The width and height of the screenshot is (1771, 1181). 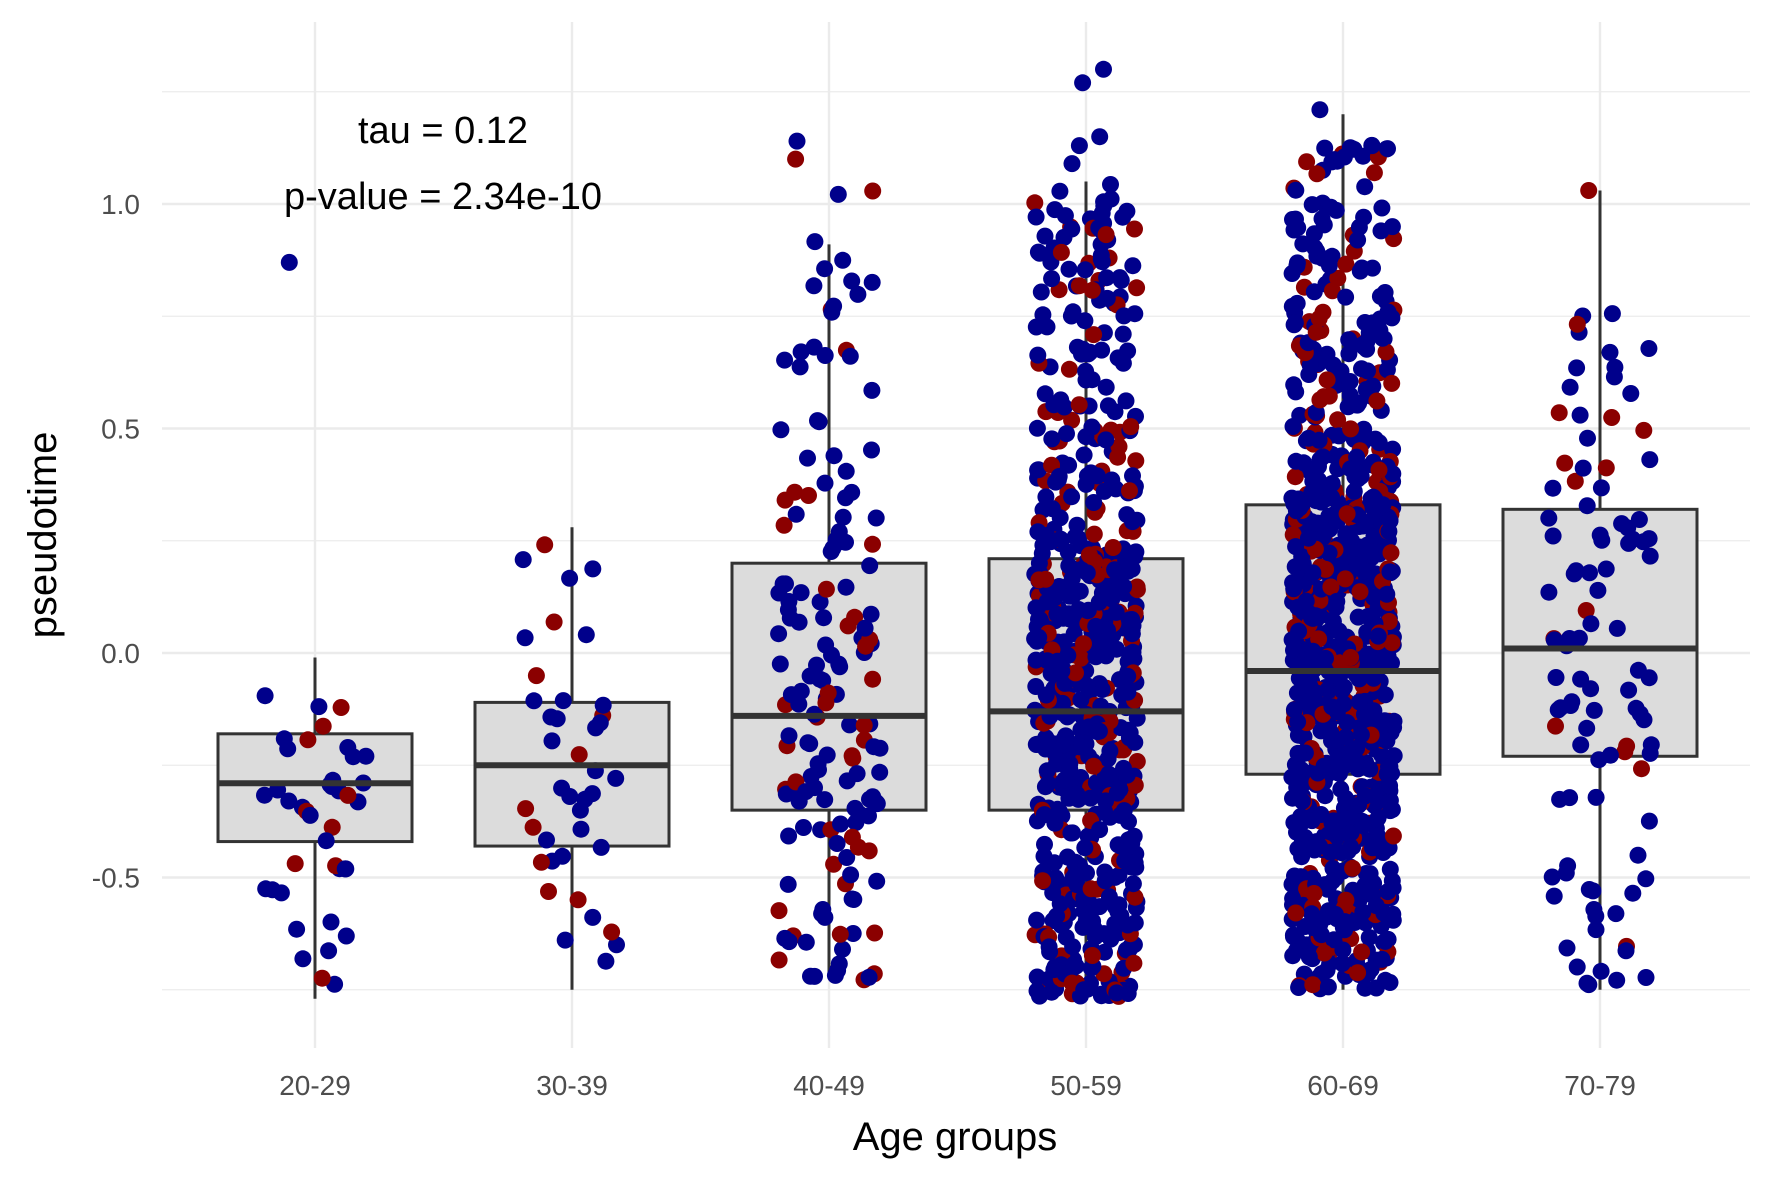 I want to click on medians, so click(x=957, y=716).